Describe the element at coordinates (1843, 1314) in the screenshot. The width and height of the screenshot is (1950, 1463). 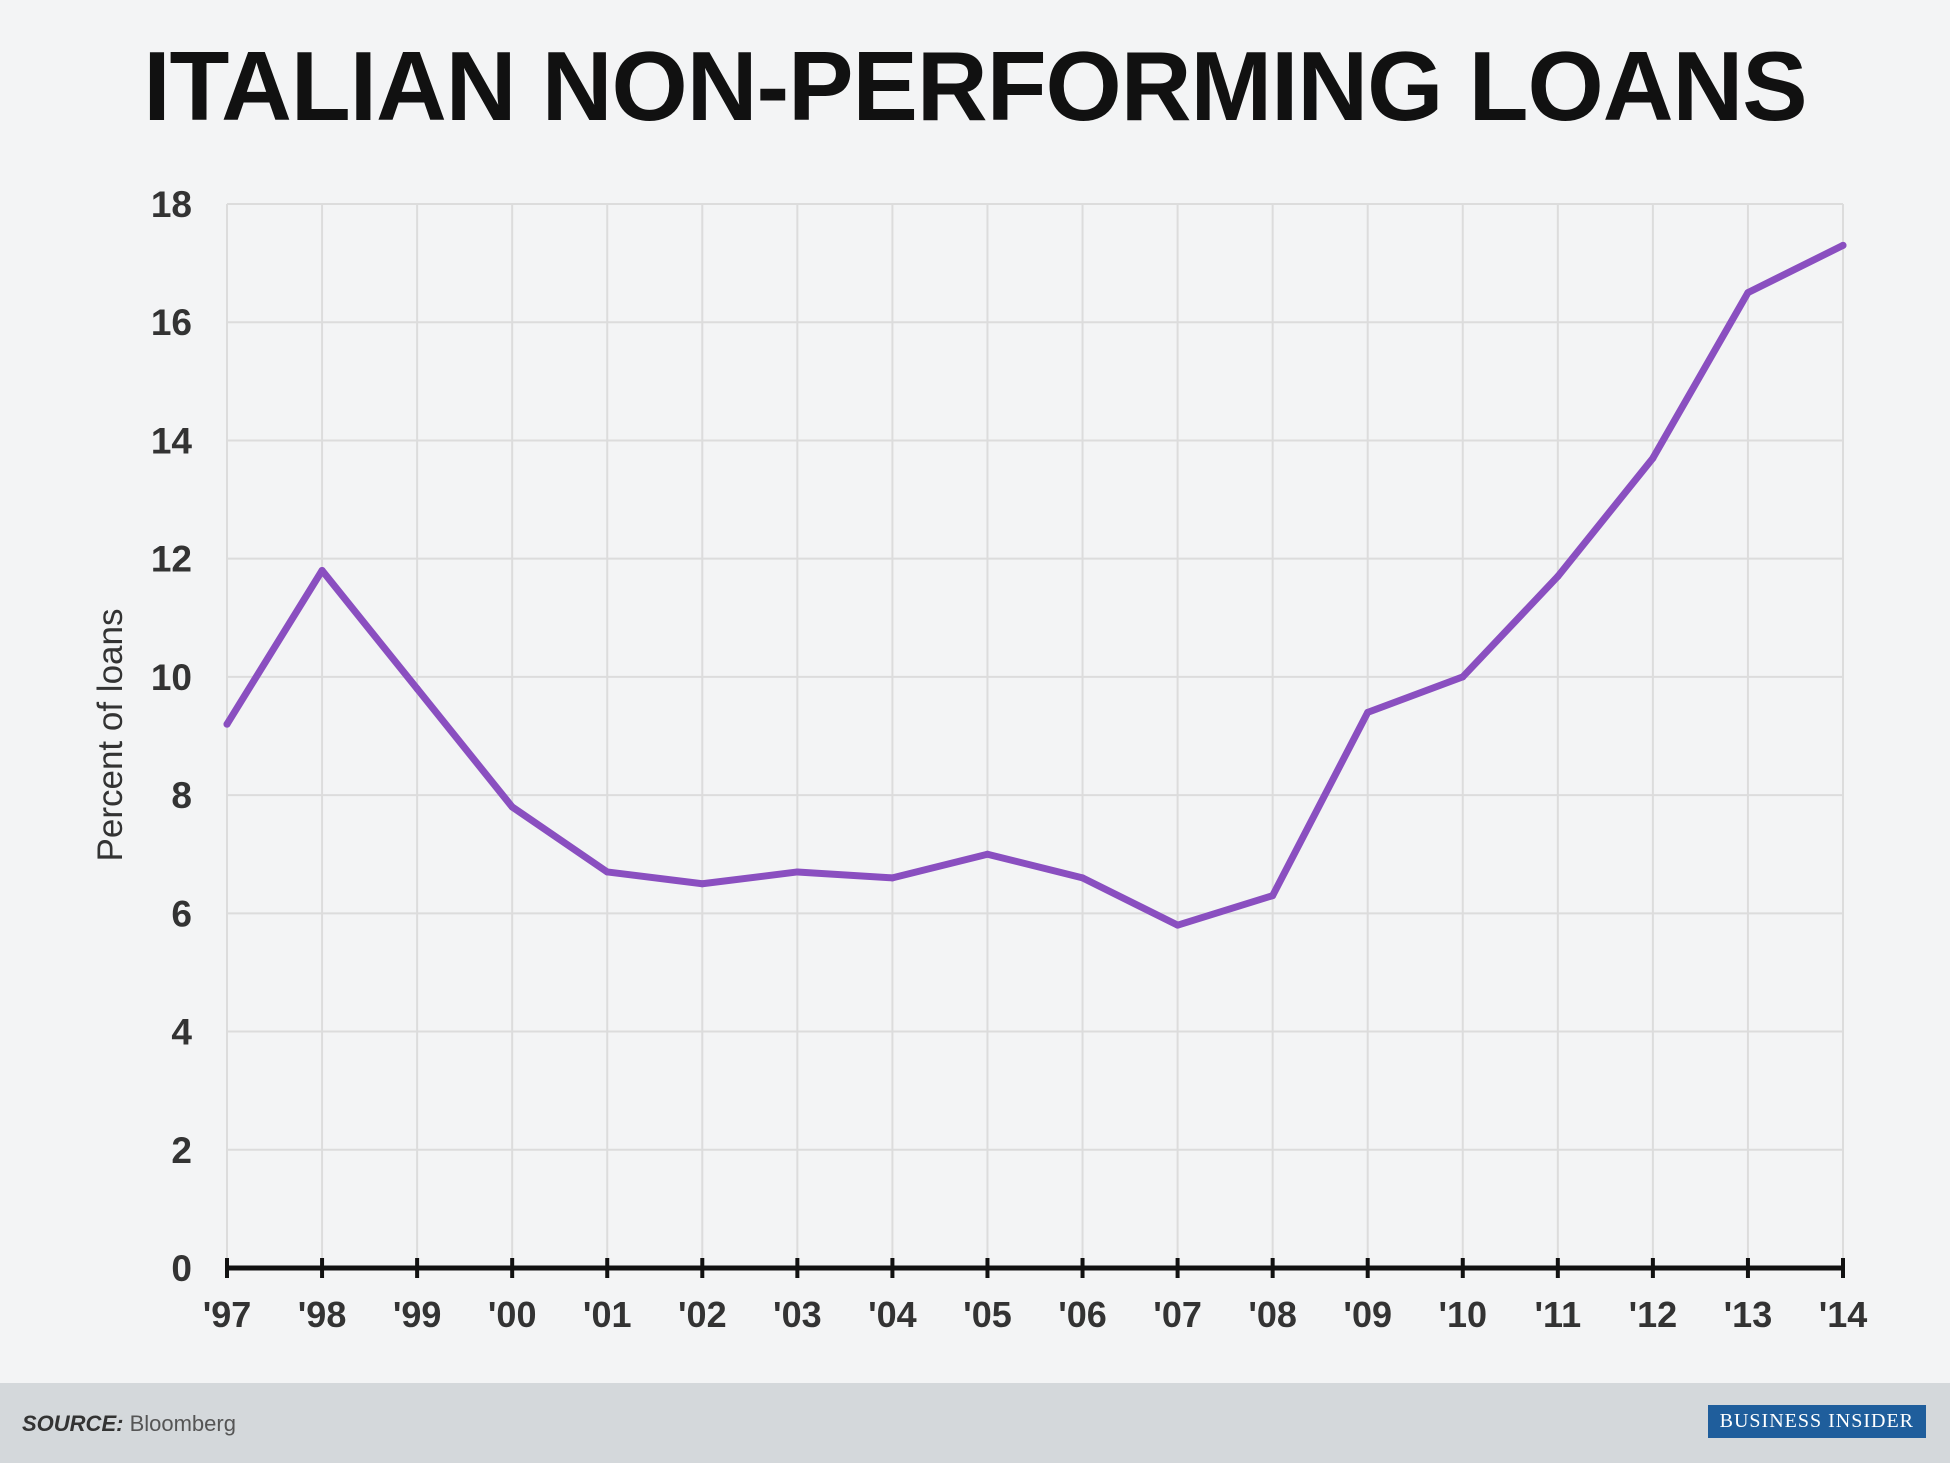
I see `x-tick-label: '14` at that location.